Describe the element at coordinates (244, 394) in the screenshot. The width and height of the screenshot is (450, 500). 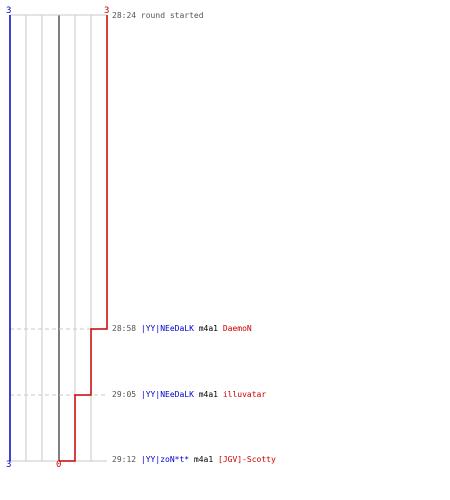
I see `victim-name: illuvatar` at that location.